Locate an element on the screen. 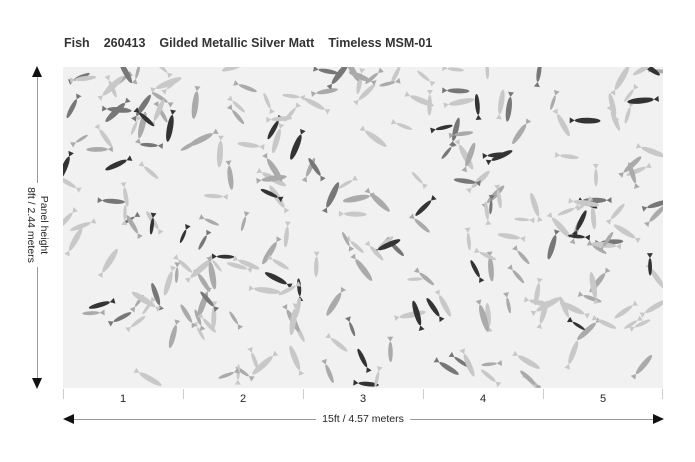  panel-number: 3 is located at coordinates (363, 399).